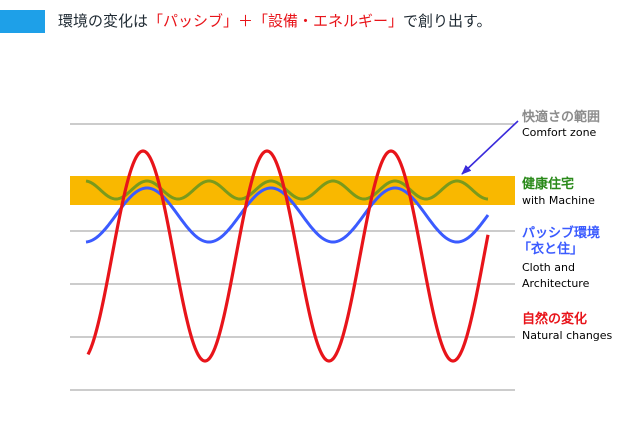 This screenshot has width=638, height=425. What do you see at coordinates (548, 267) in the screenshot?
I see `passive-label-en-1: Cloth and` at bounding box center [548, 267].